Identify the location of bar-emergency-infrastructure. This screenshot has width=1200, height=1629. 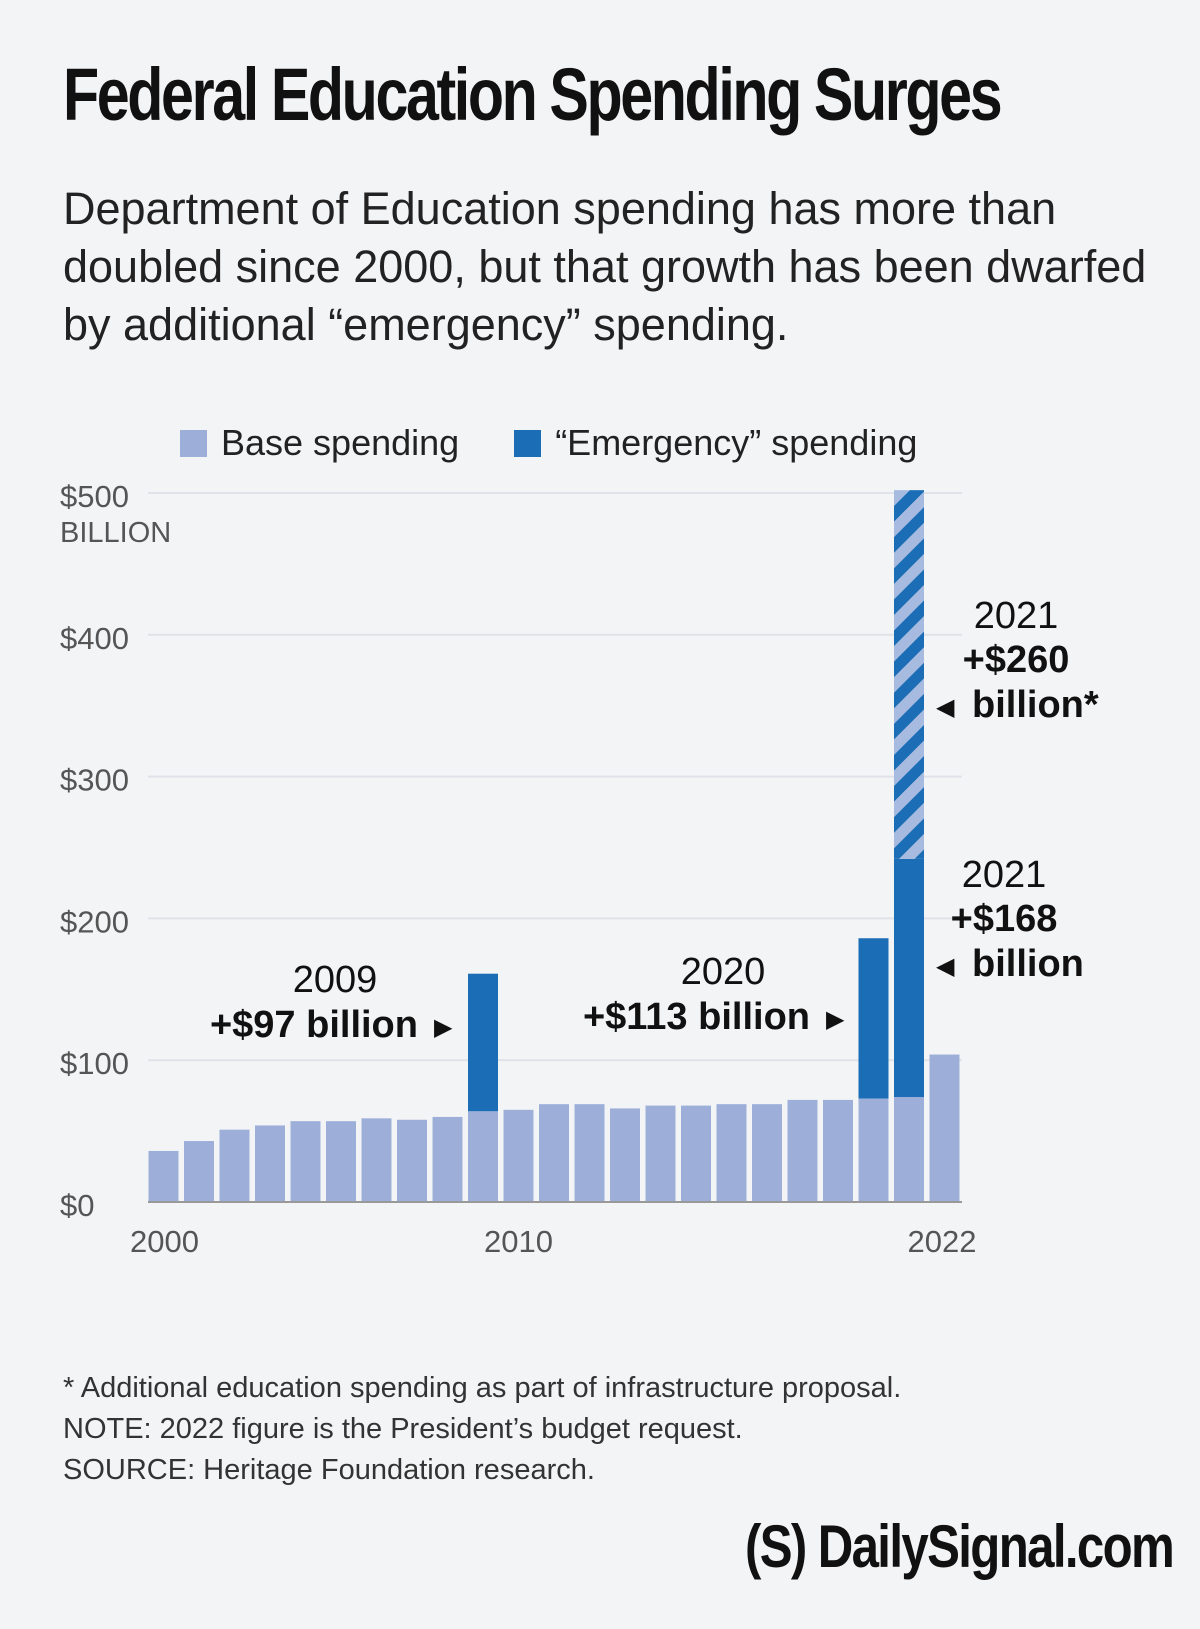
(909, 674).